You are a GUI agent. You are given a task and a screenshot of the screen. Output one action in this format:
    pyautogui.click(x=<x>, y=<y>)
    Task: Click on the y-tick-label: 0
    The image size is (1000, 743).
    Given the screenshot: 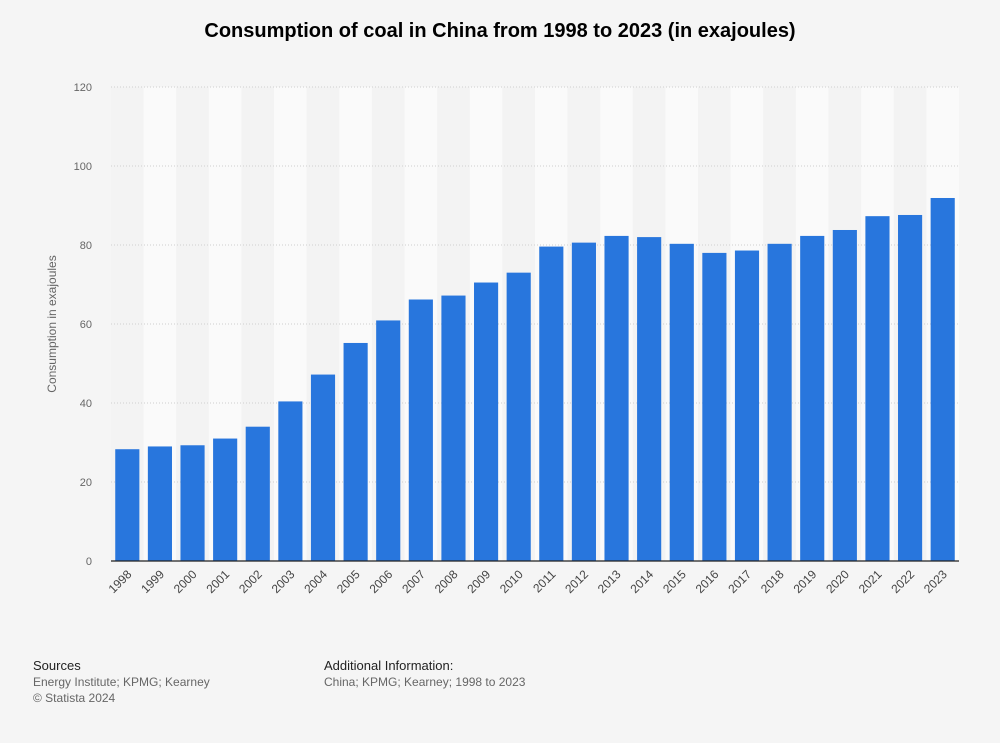 What is the action you would take?
    pyautogui.click(x=89, y=562)
    